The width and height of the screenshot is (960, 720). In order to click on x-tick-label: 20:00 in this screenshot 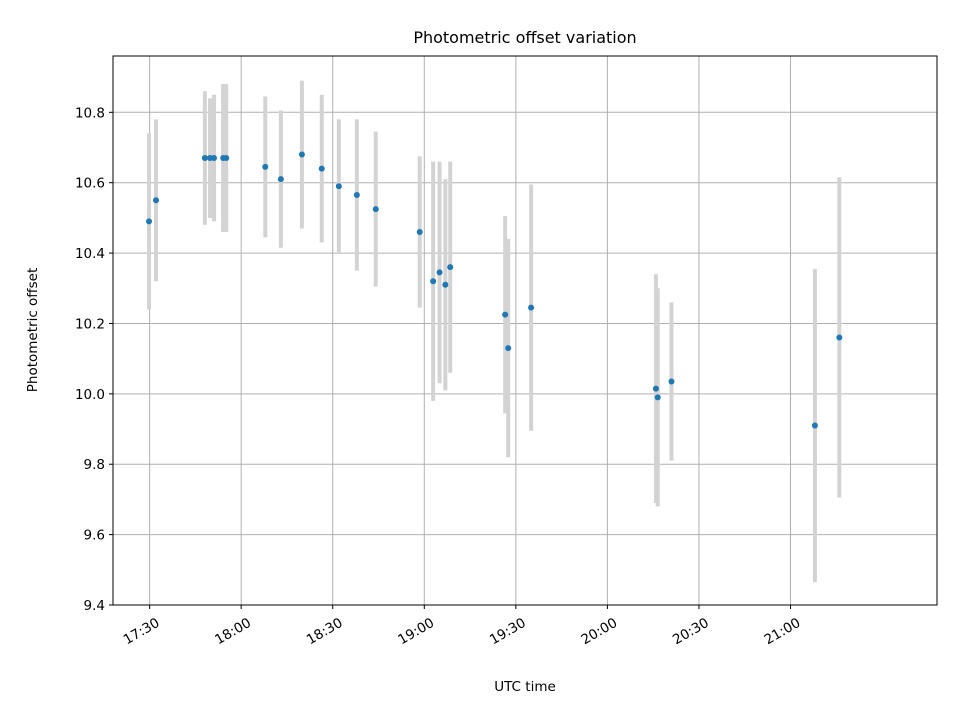, I will do `click(600, 631)`.